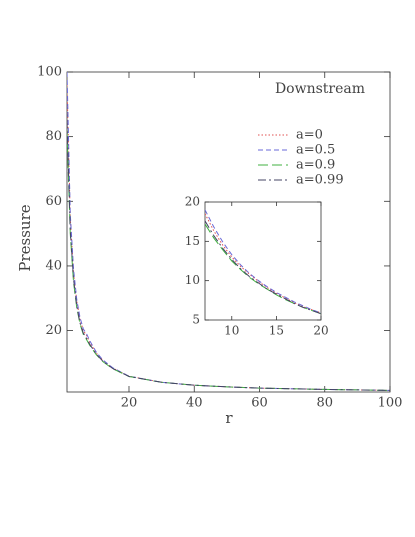  Describe the element at coordinates (192, 280) in the screenshot. I see `y-tick-label: 10` at that location.